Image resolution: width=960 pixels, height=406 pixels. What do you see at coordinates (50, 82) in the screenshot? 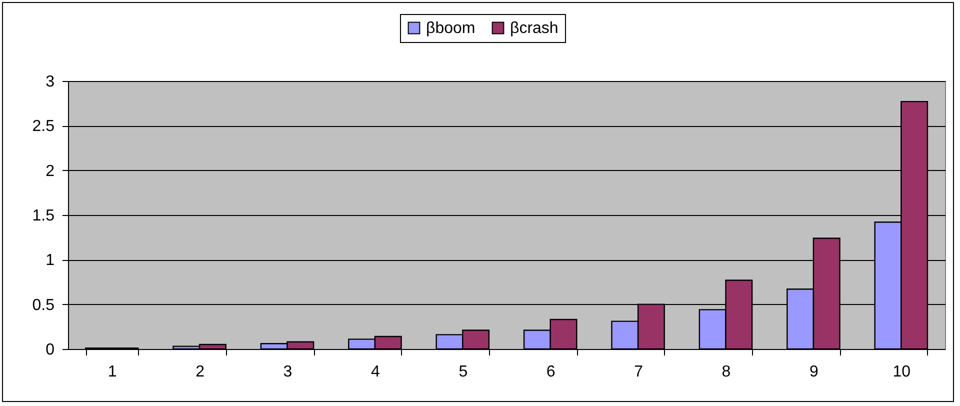
I see `y-tick-label: 3` at bounding box center [50, 82].